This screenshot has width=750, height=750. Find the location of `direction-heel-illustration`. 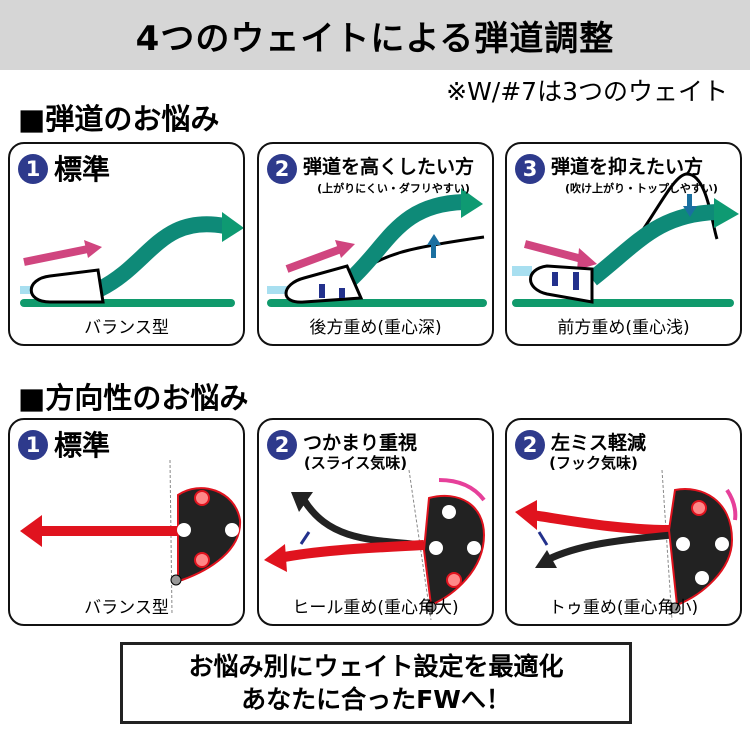

direction-heel-illustration is located at coordinates (375, 545).